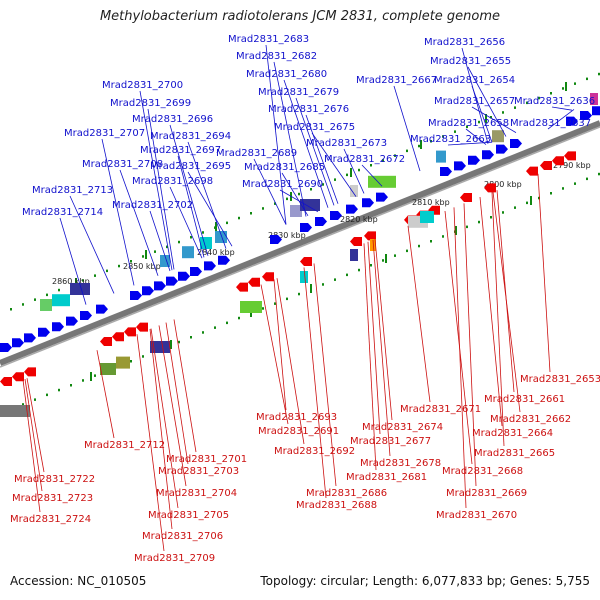 This screenshot has width=600, height=600. I want to click on gene-label-bottom: Mrad2831_2686, so click(346, 493).